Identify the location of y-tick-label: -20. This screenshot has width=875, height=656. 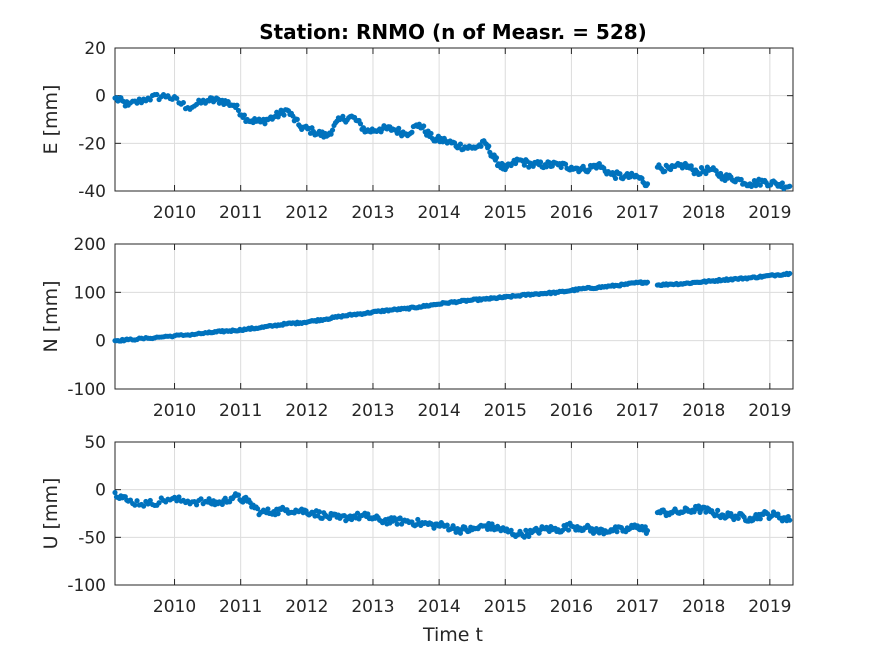
(92, 144).